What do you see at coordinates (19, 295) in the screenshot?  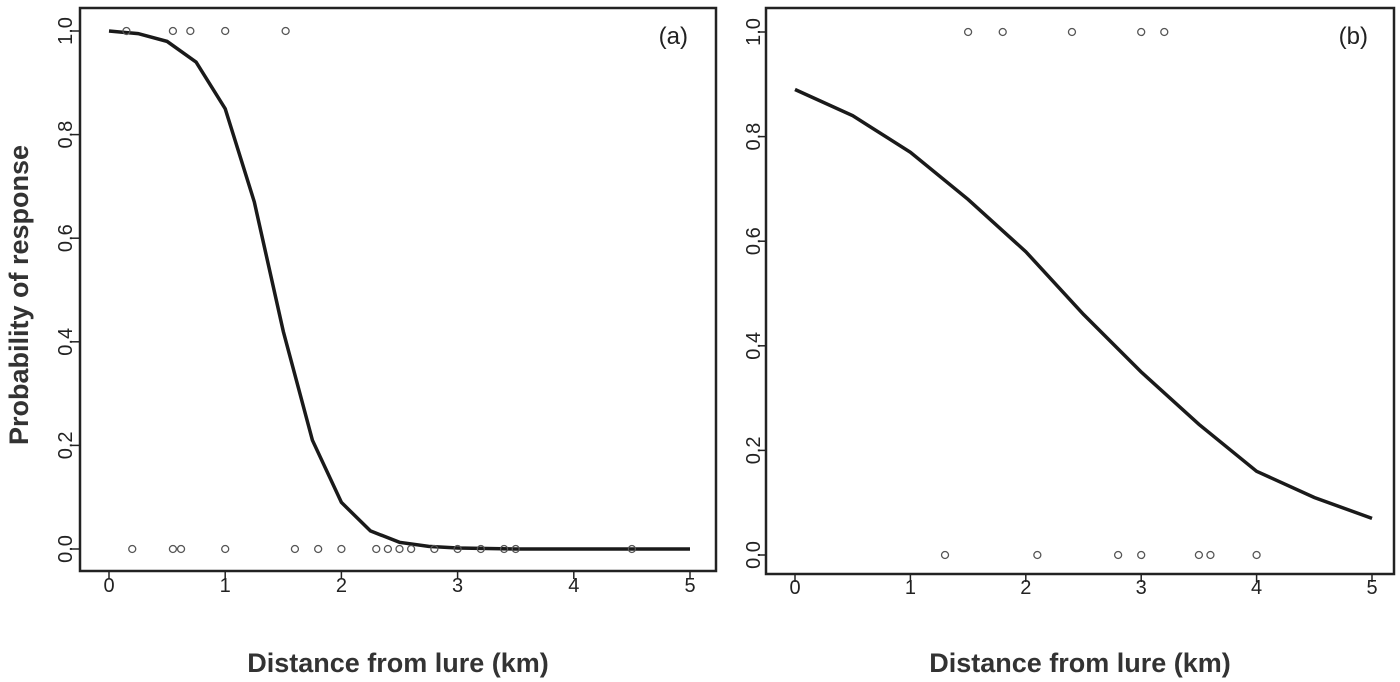 I see `y-axis-title: Probability of response` at bounding box center [19, 295].